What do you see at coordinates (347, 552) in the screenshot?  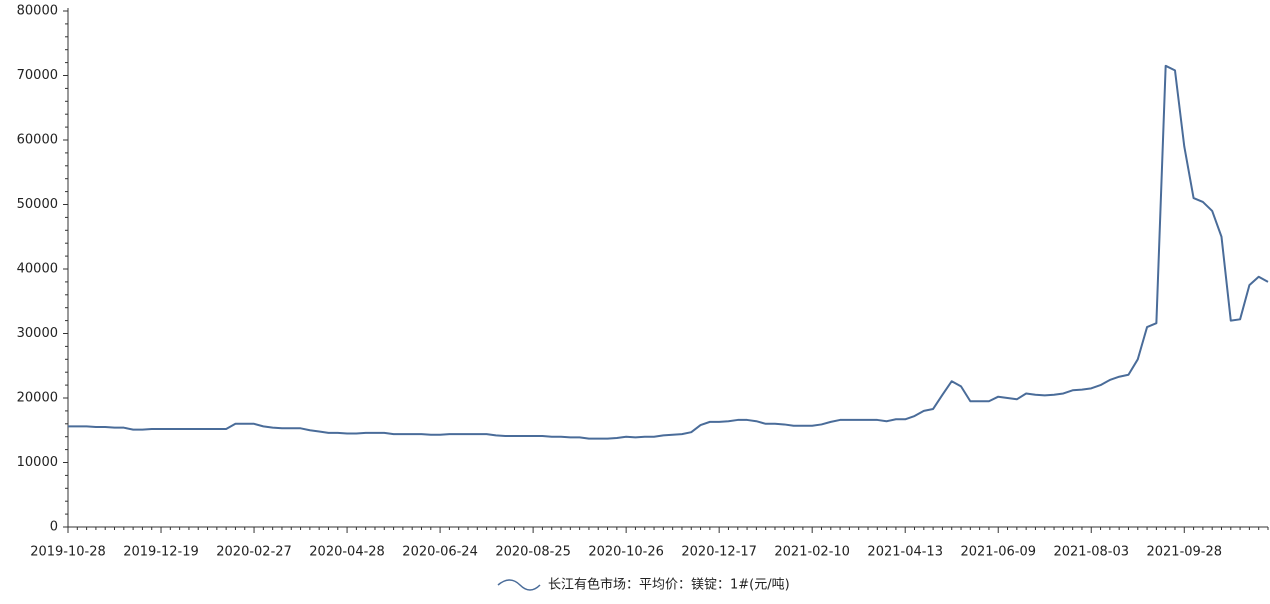 I see `x-tick-label: 2020-04-28` at bounding box center [347, 552].